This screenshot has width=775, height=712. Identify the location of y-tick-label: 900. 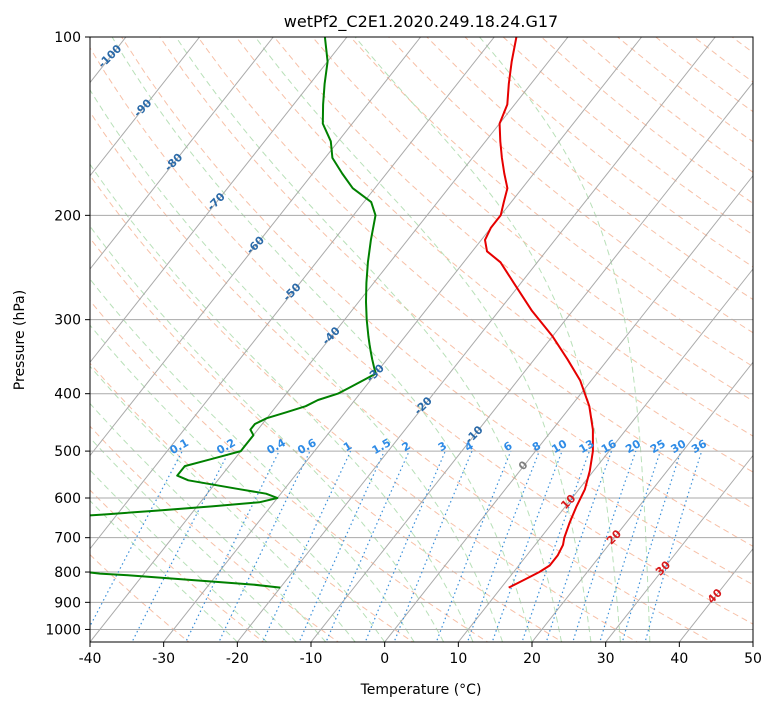
(67, 603).